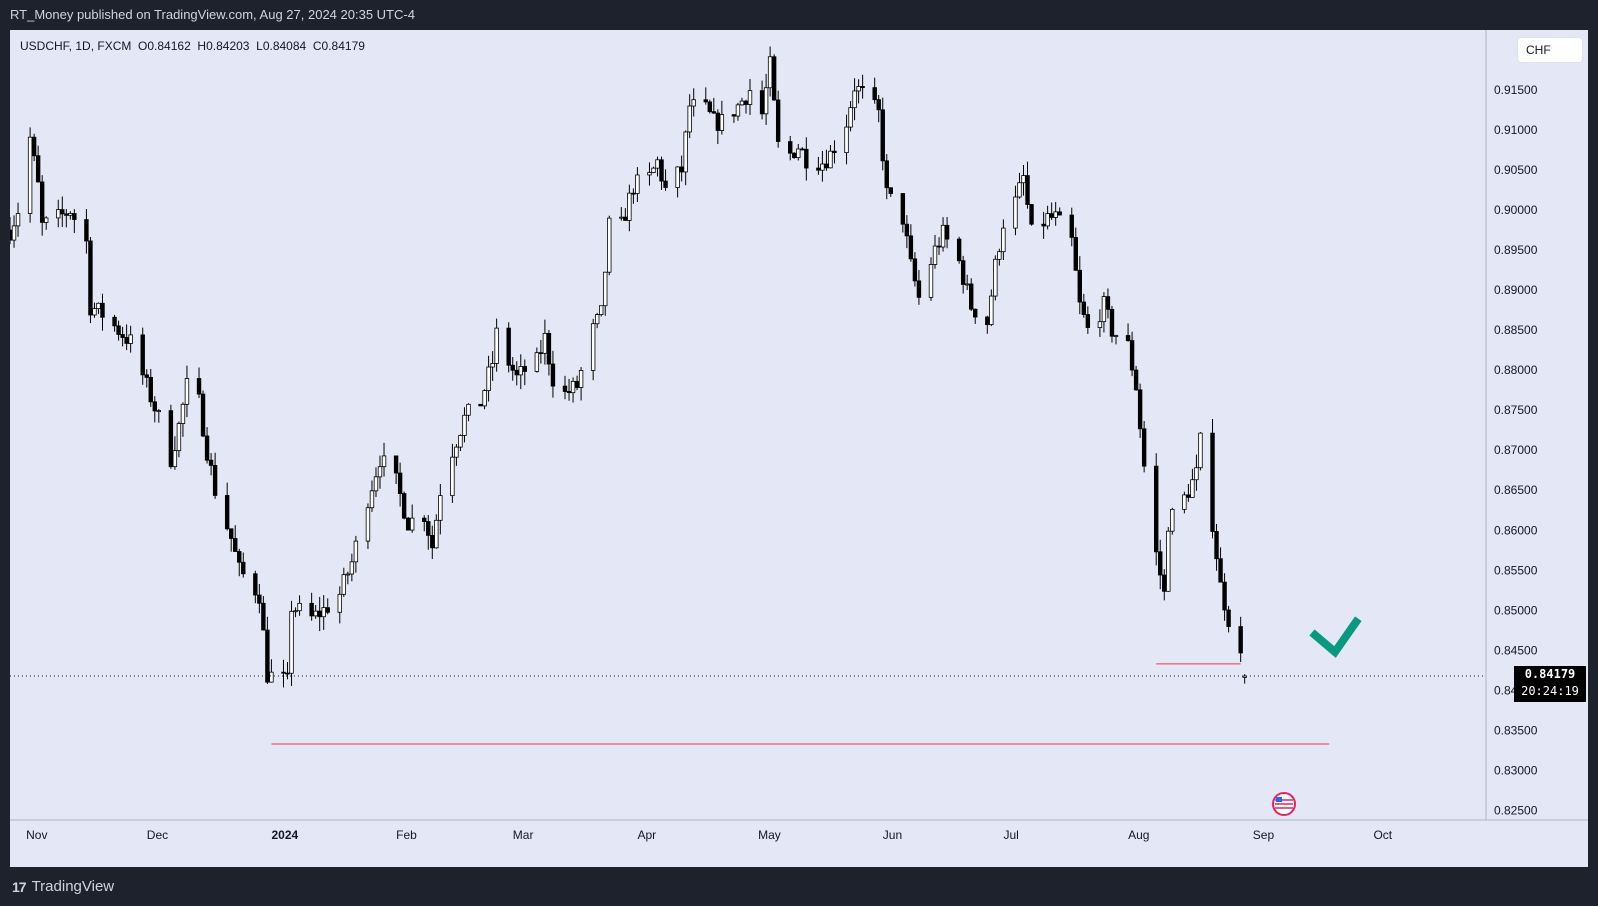 The height and width of the screenshot is (906, 1598). Describe the element at coordinates (1516, 210) in the screenshot. I see `y-tick-label: 0.90000` at that location.